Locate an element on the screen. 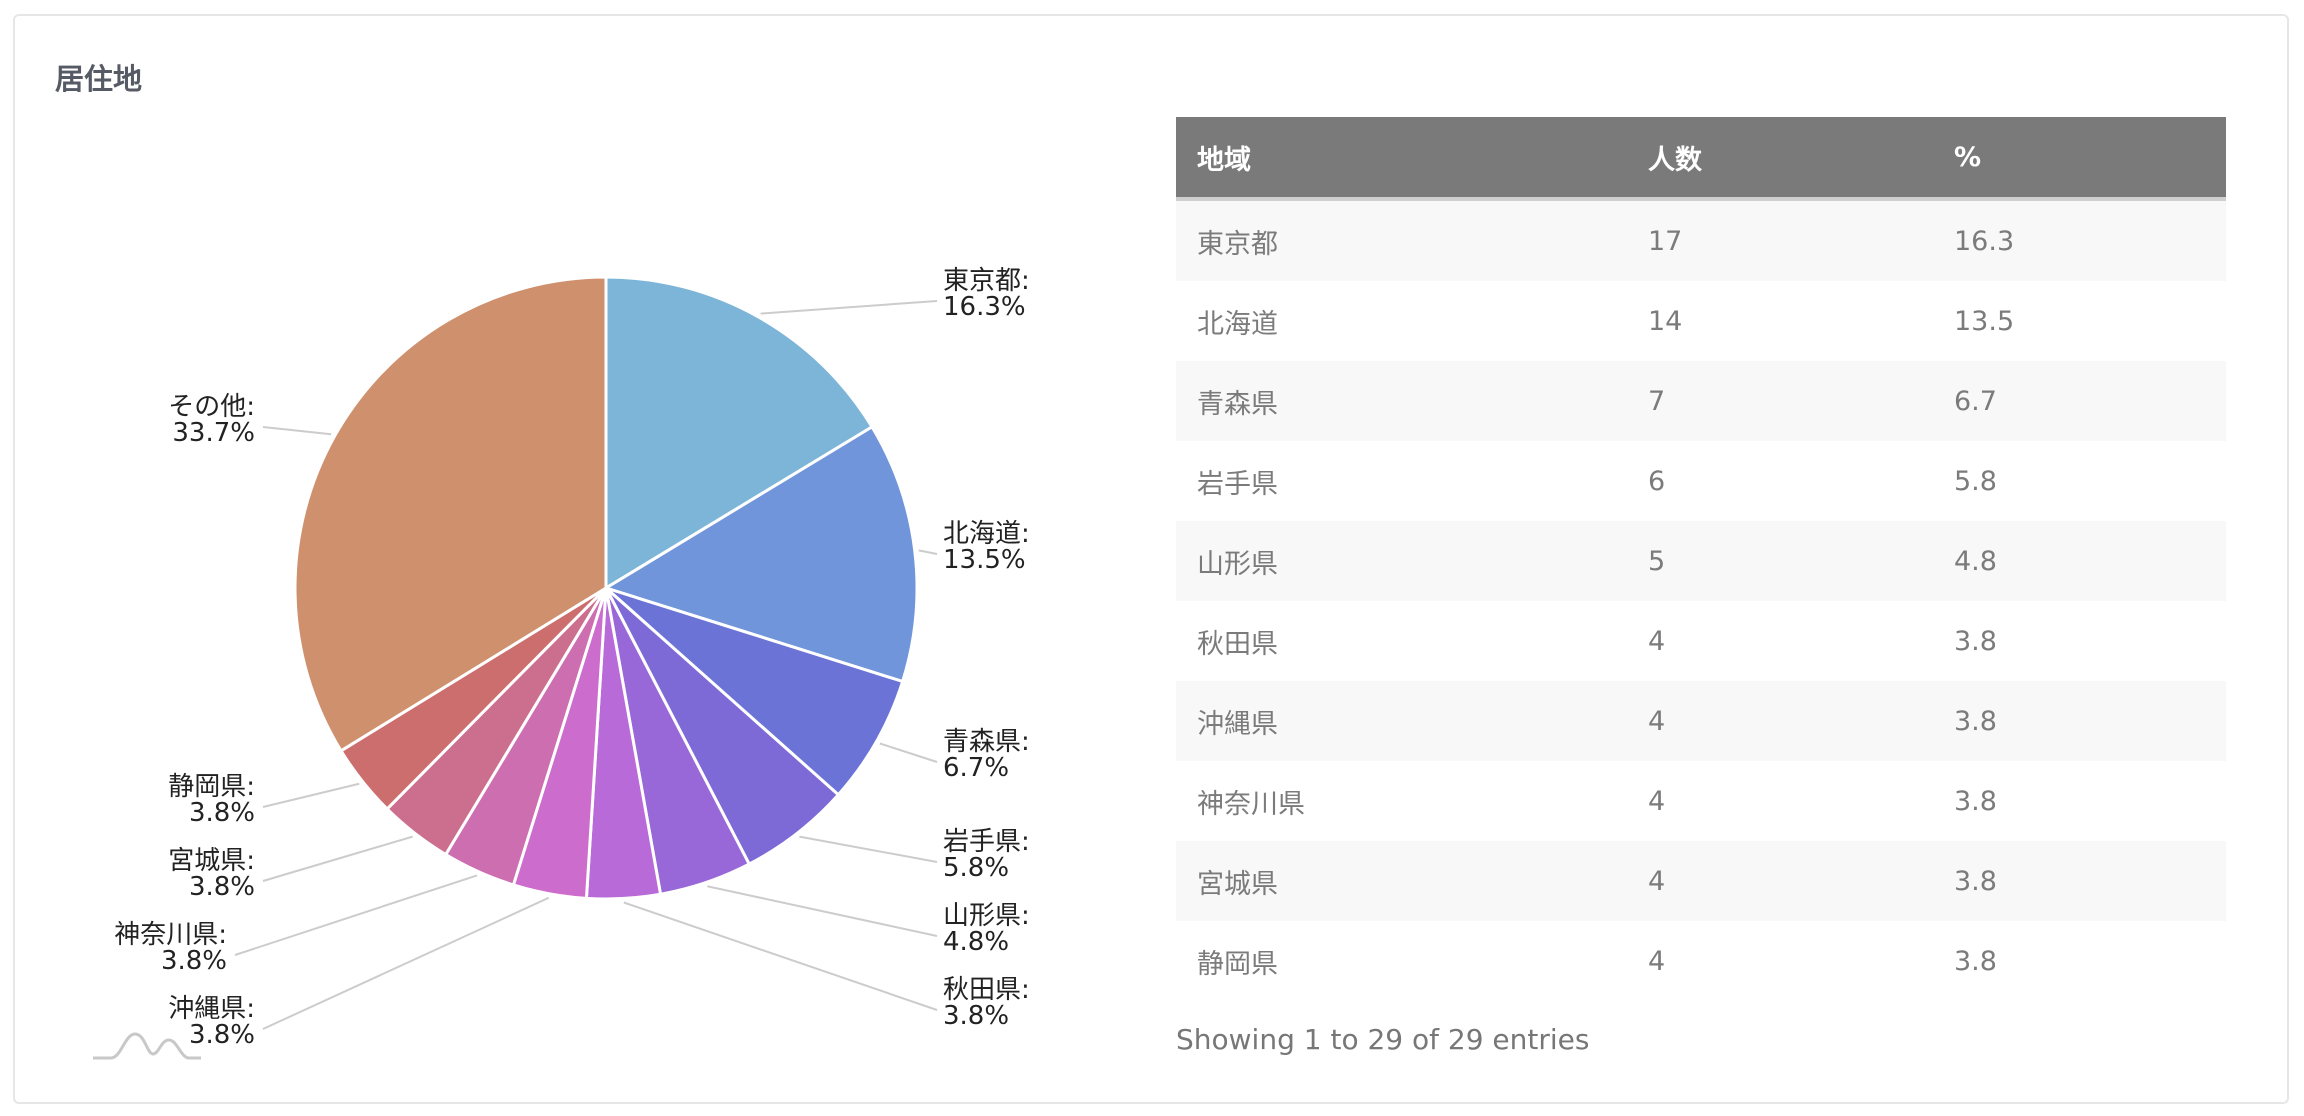 Image resolution: width=2304 pixels, height=1116 pixels. cell-region: 北海道 is located at coordinates (1237, 324).